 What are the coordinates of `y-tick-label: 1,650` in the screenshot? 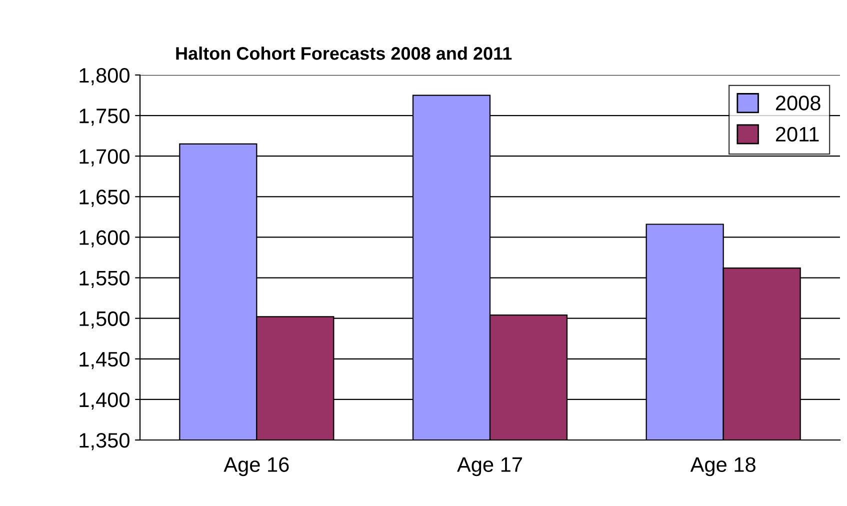 It's located at (105, 198).